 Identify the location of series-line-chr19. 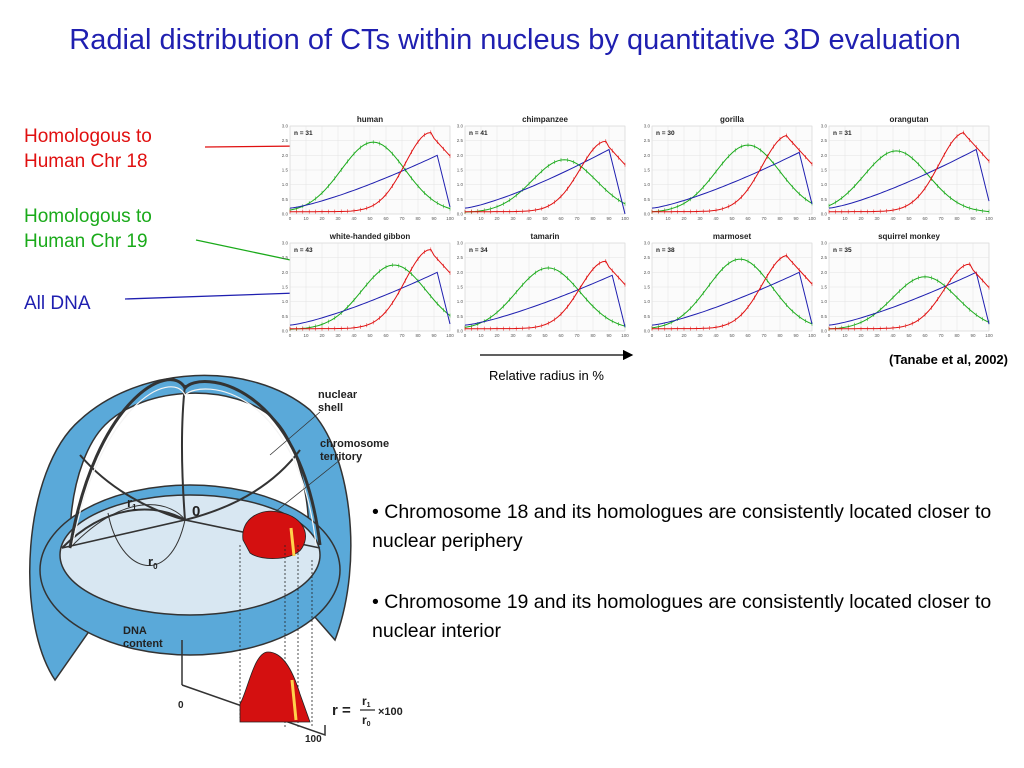
(732, 293).